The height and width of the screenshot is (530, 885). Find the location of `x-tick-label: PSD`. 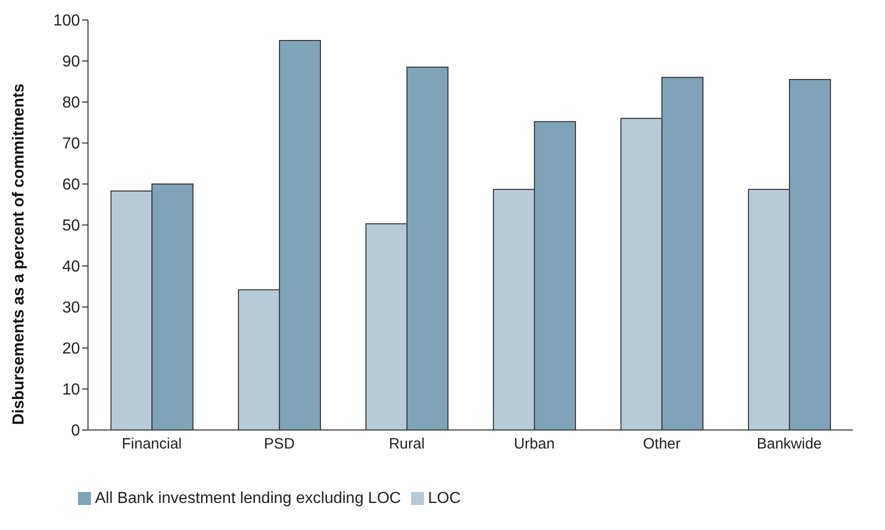

x-tick-label: PSD is located at coordinates (279, 444).